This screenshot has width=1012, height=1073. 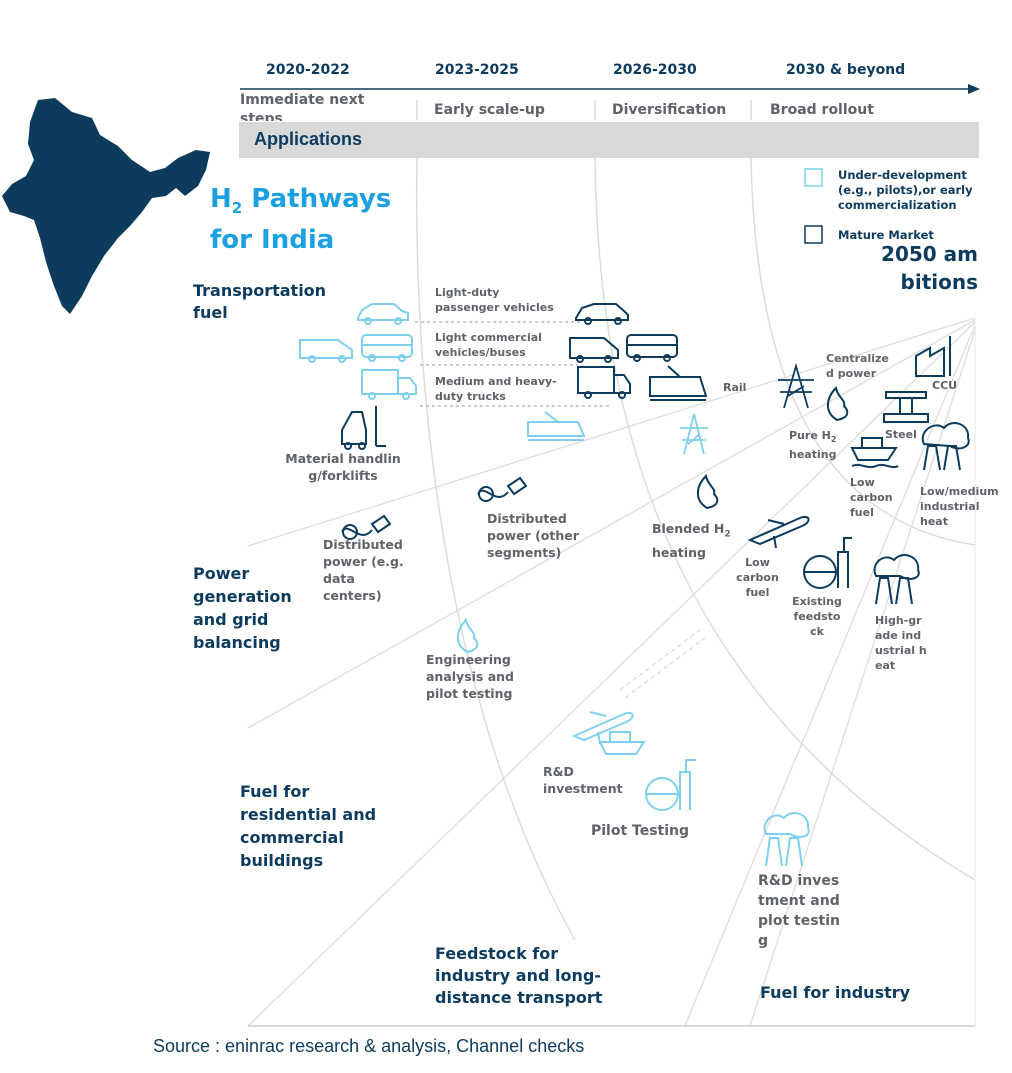 What do you see at coordinates (959, 506) in the screenshot?
I see `label-low-medium-heat: Low/medium industrial heat` at bounding box center [959, 506].